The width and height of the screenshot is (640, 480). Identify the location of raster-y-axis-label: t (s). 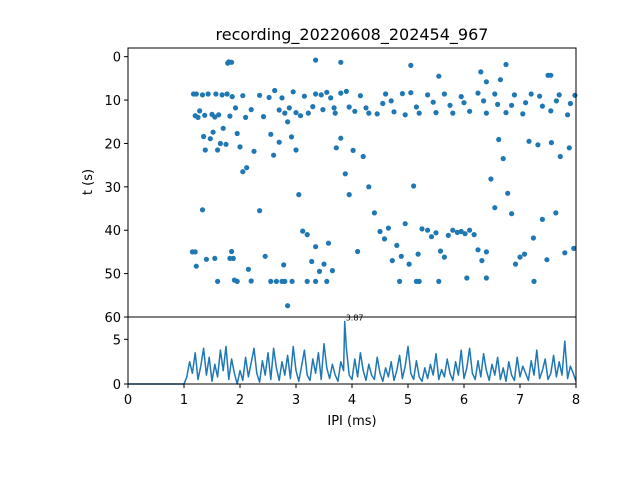
(88, 182).